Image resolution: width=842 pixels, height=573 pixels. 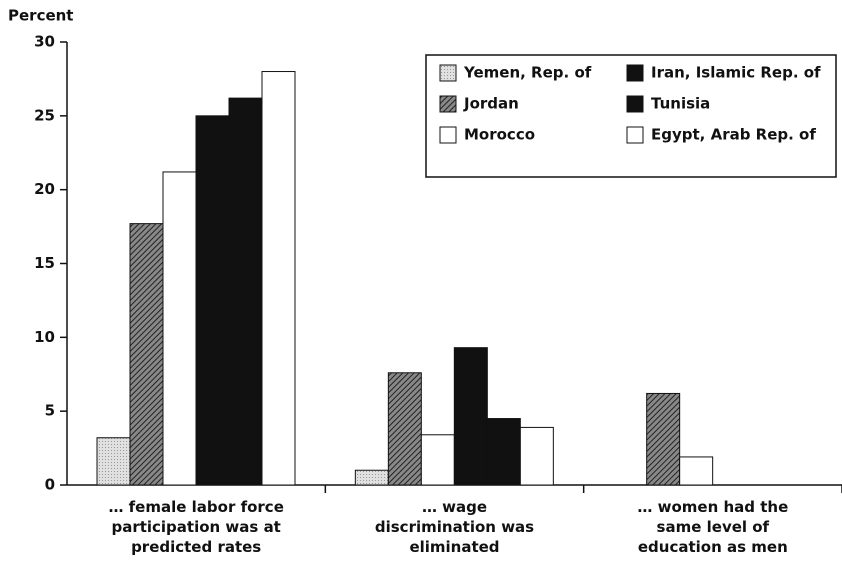 I want to click on legend-label: Morocco, so click(x=499, y=135).